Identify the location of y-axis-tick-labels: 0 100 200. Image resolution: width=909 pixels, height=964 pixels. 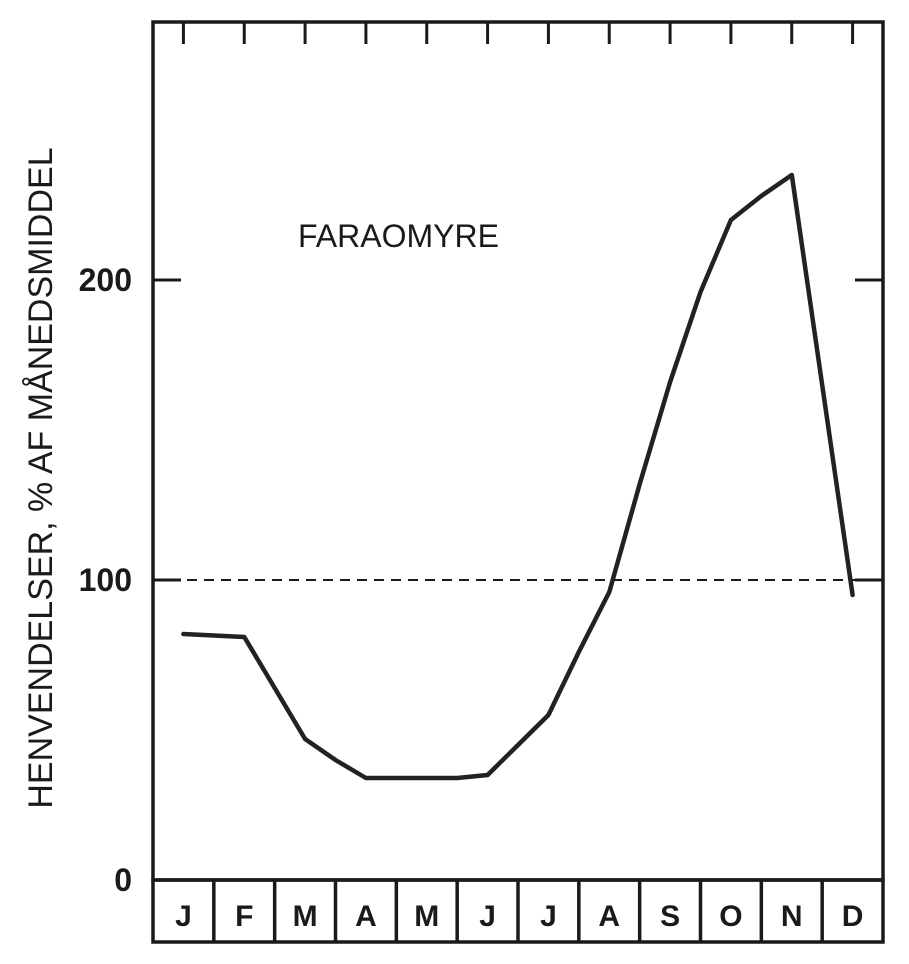
(105, 580).